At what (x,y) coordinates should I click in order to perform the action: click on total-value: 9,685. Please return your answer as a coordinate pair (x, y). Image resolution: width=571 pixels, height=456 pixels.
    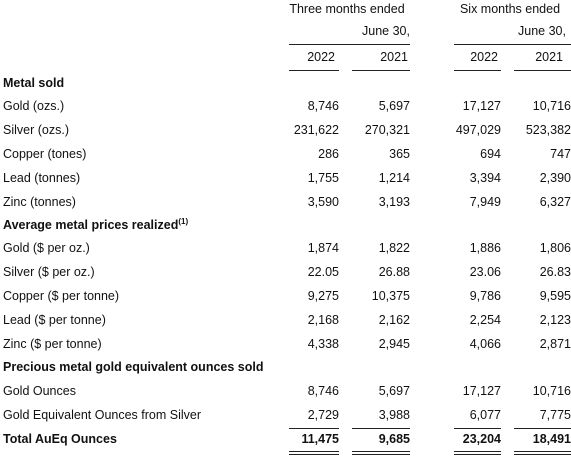
    Looking at the image, I should click on (394, 439).